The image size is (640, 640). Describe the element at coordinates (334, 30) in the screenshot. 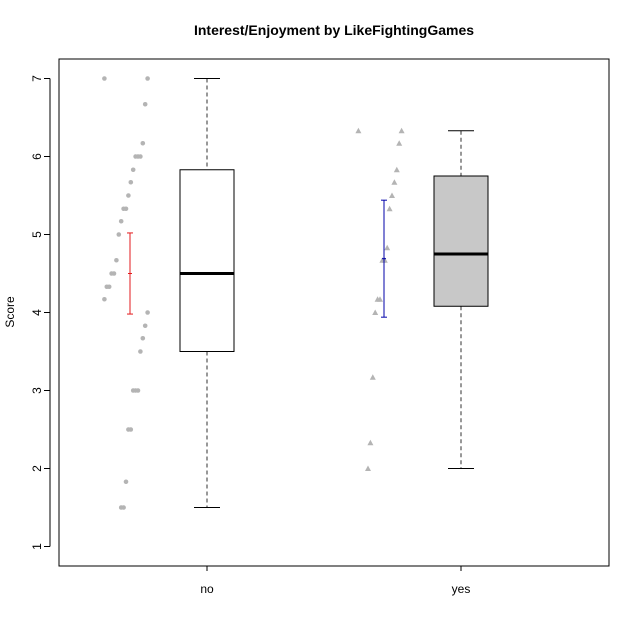

I see `chart-title: Interest/Enjoyment by LikeFightingGames` at that location.